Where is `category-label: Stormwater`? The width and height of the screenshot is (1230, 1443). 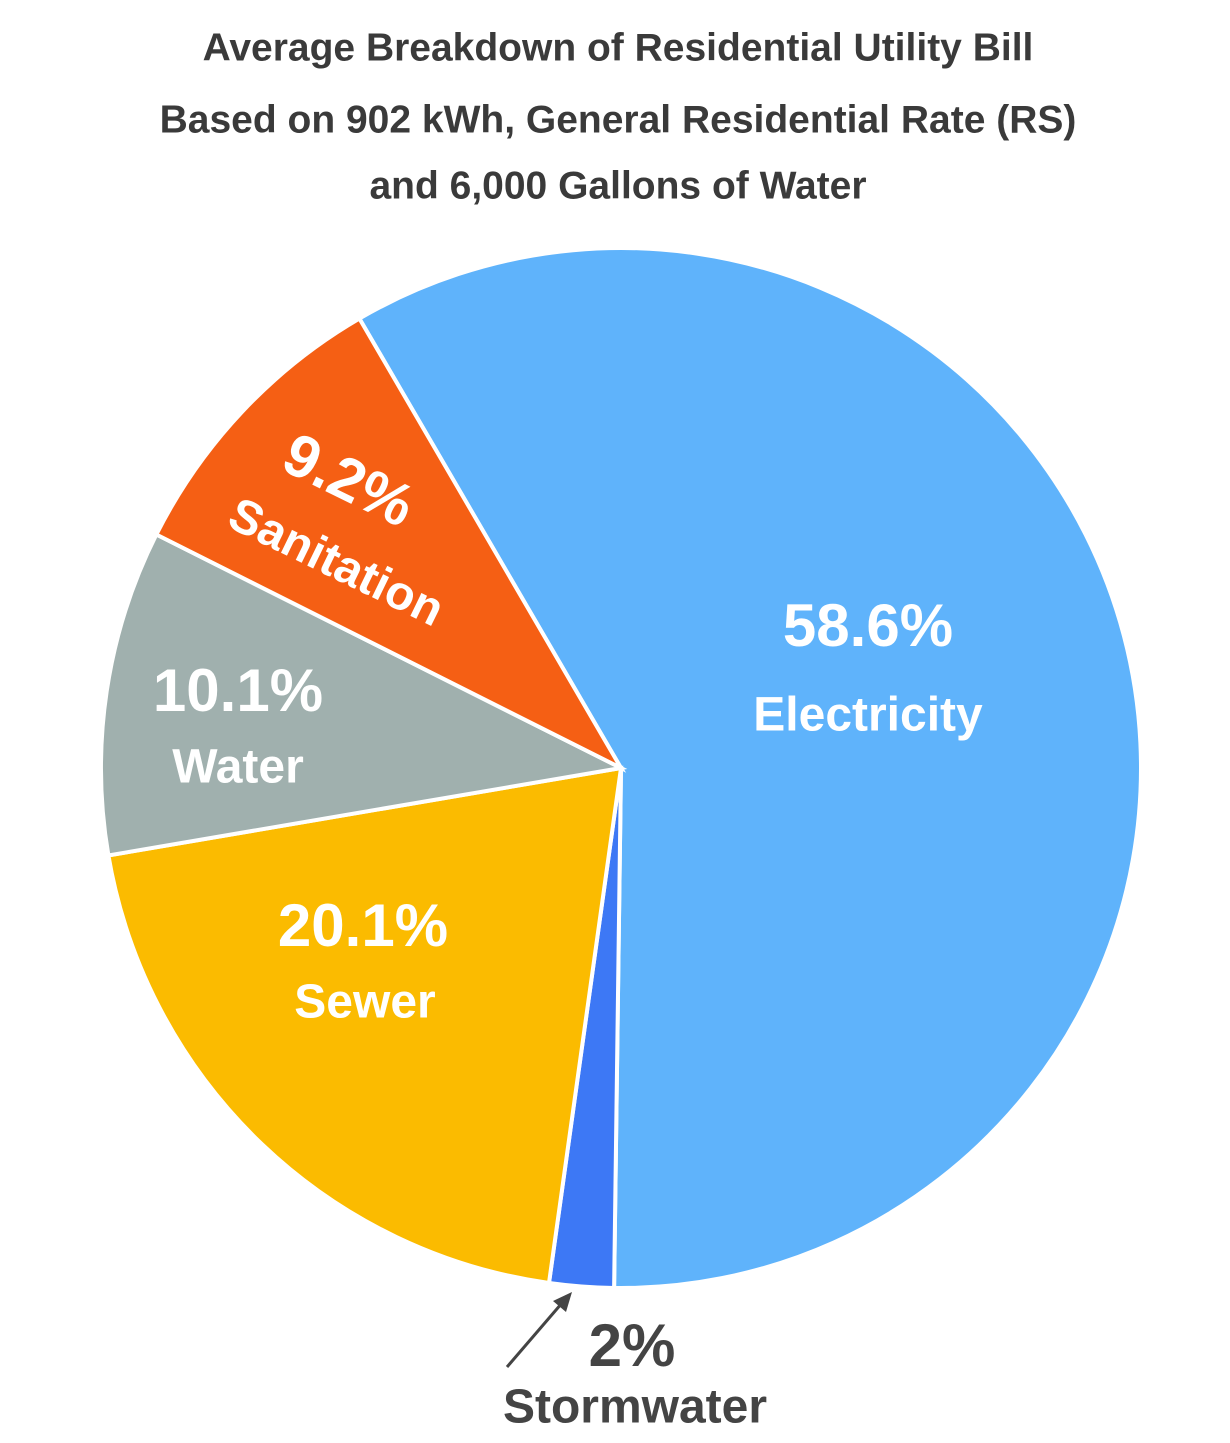 category-label: Stormwater is located at coordinates (635, 1407).